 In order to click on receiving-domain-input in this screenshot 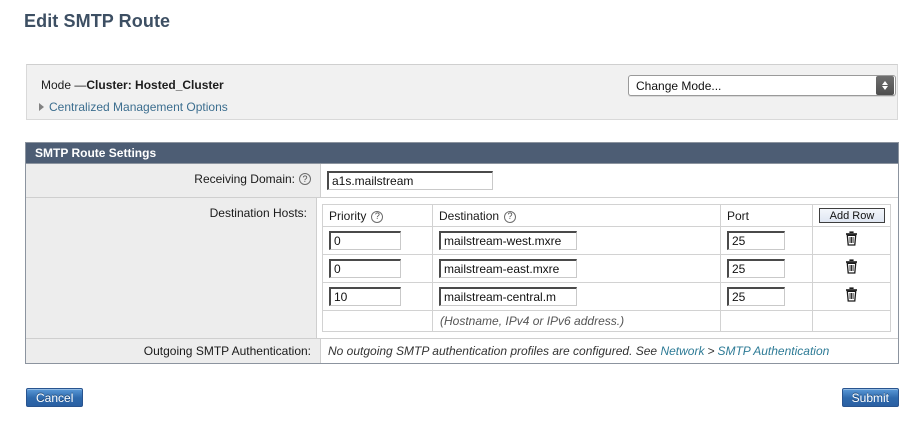, I will do `click(410, 180)`.